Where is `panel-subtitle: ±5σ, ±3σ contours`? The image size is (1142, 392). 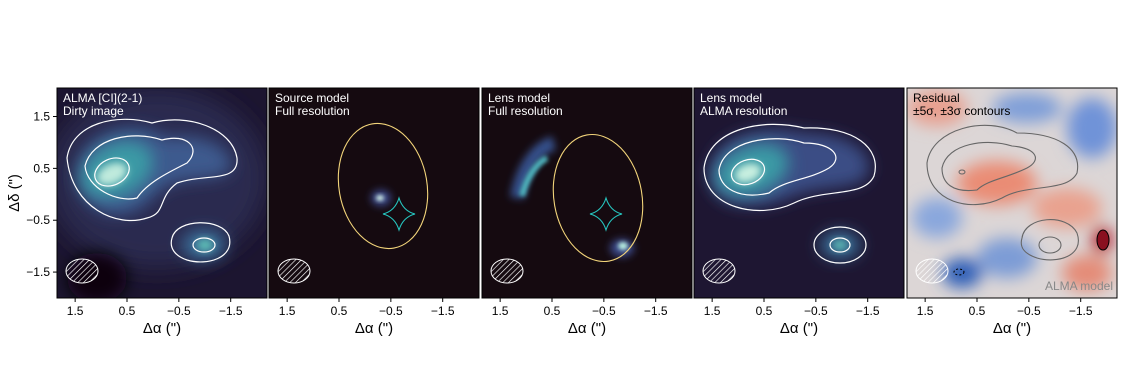
panel-subtitle: ±5σ, ±3σ contours is located at coordinates (961, 111).